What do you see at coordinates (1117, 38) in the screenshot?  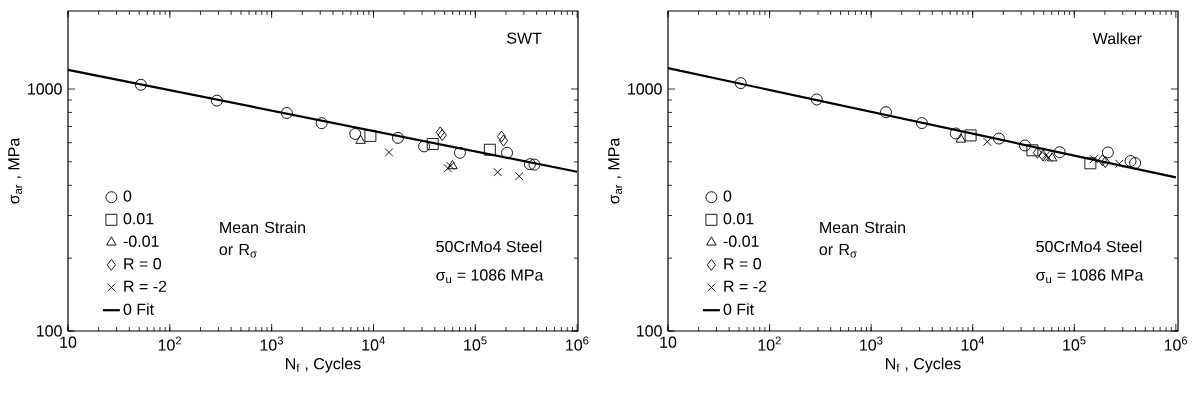 I see `annotation: Walker` at bounding box center [1117, 38].